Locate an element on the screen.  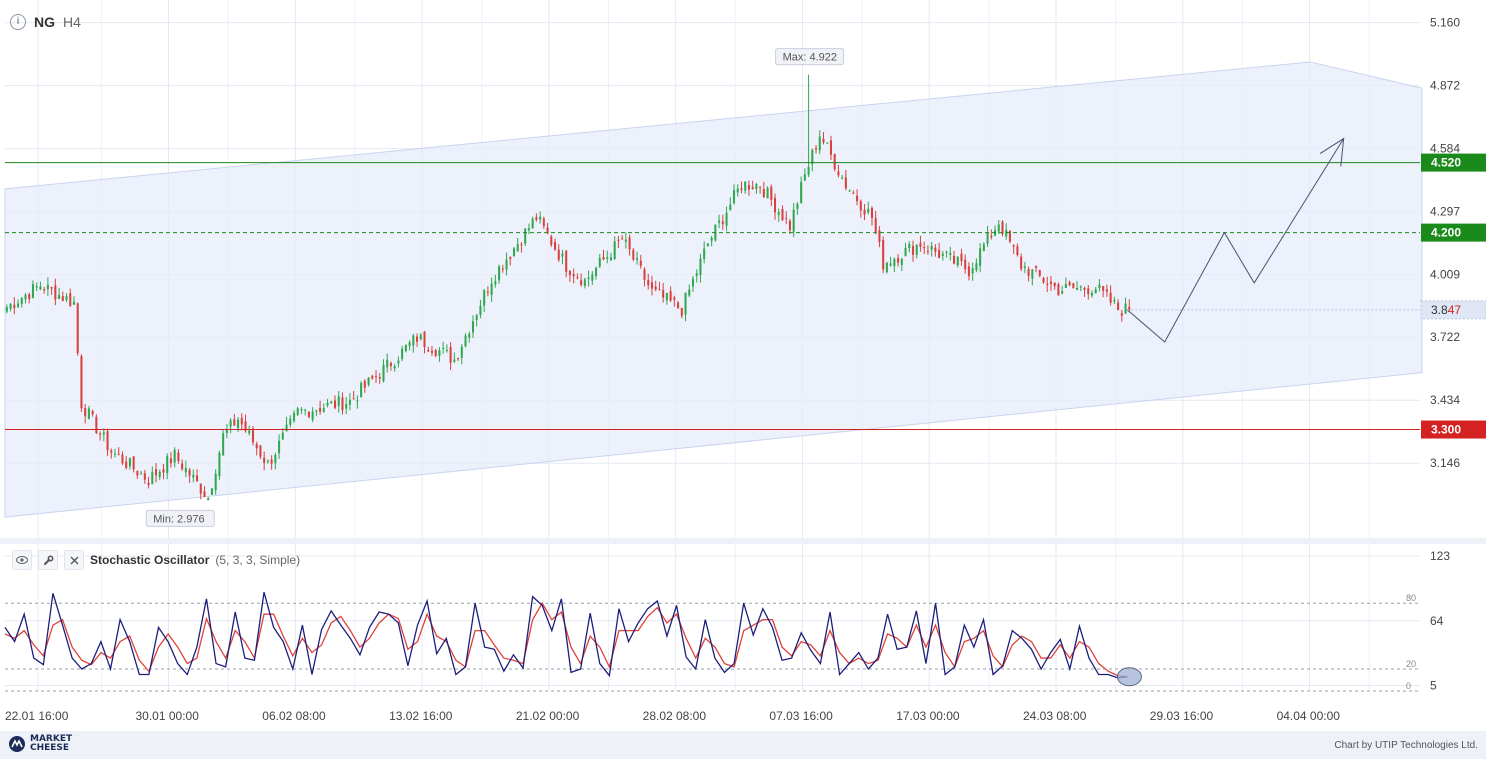
eye-icon is located at coordinates (22, 560).